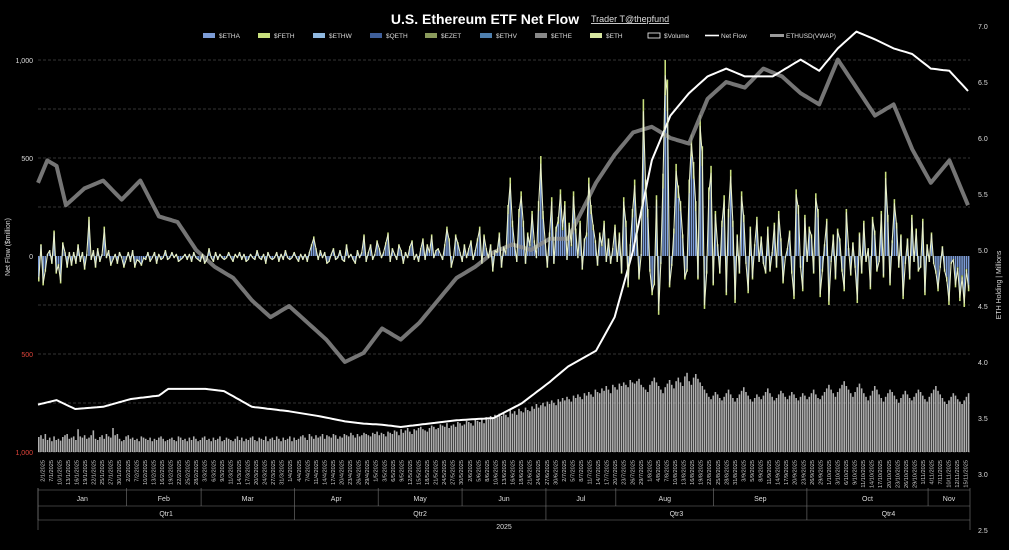 This screenshot has width=1009, height=550. Describe the element at coordinates (397, 36) in the screenshot. I see `legend-label: $QETH` at that location.